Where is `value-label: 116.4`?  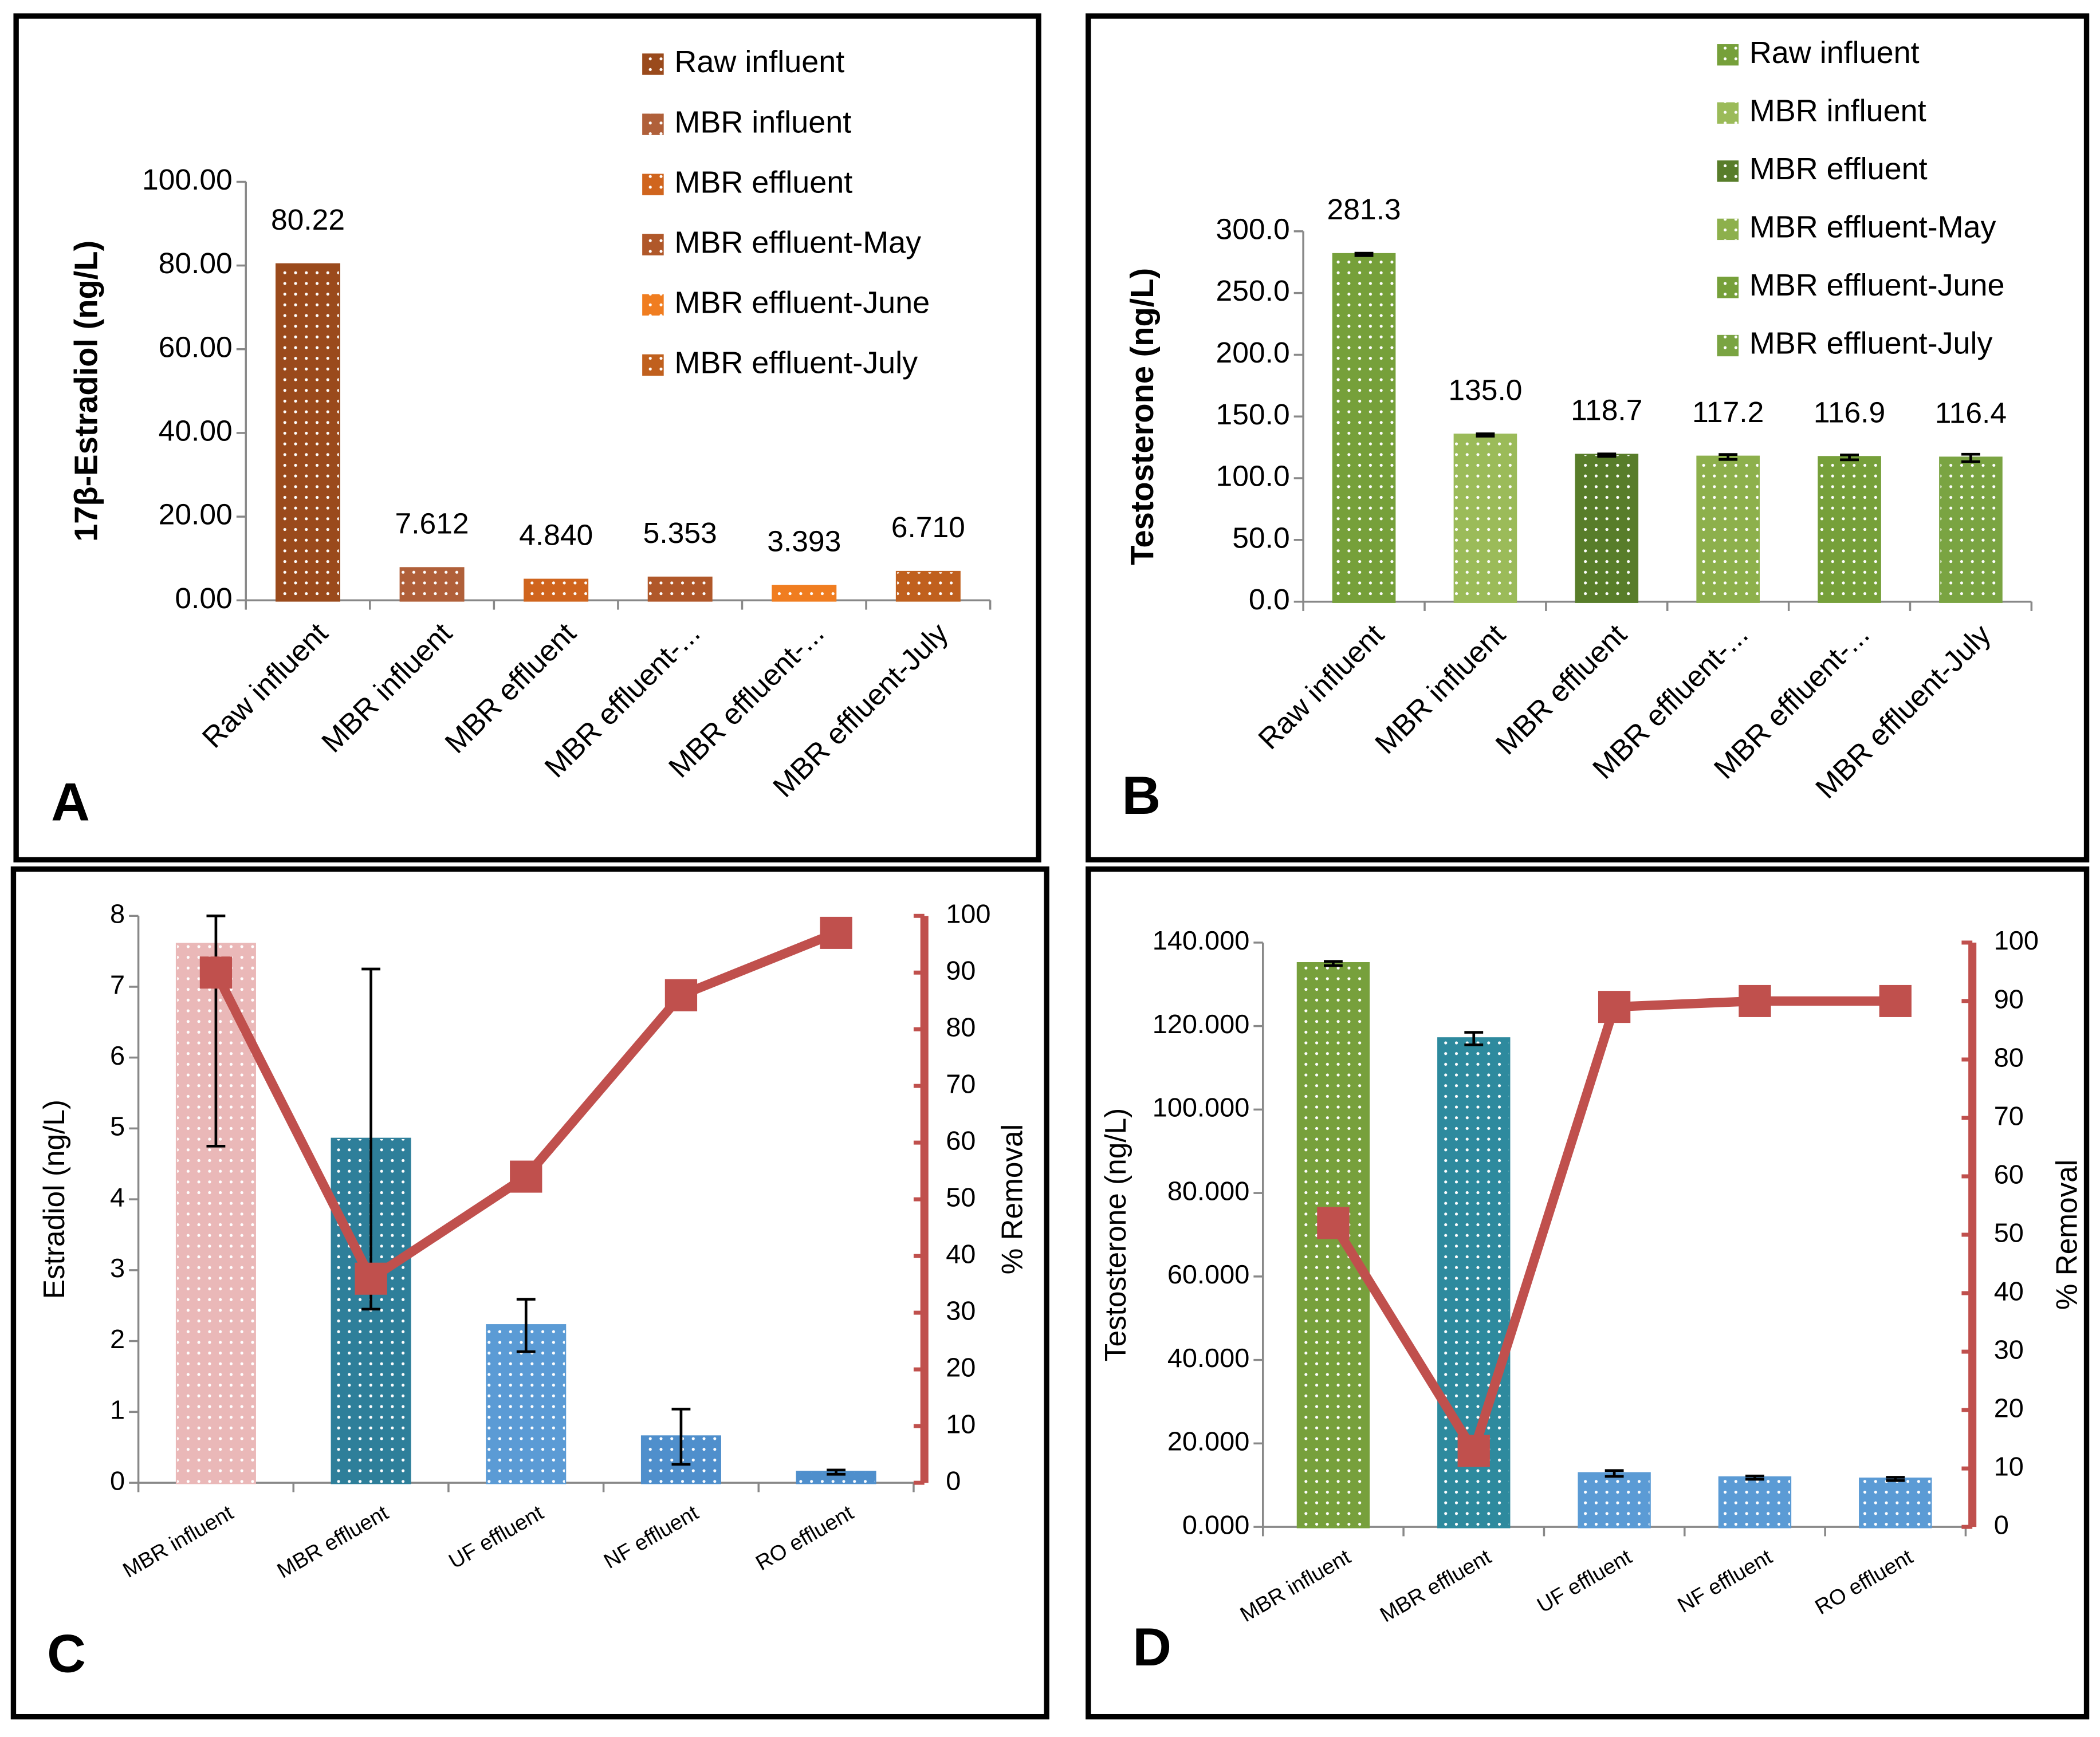 value-label: 116.4 is located at coordinates (1971, 413).